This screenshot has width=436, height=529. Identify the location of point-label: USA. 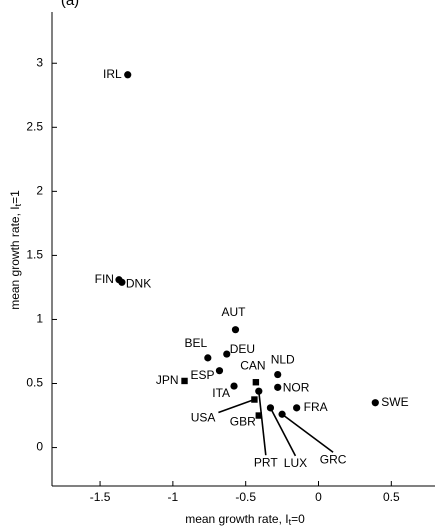
(203, 418).